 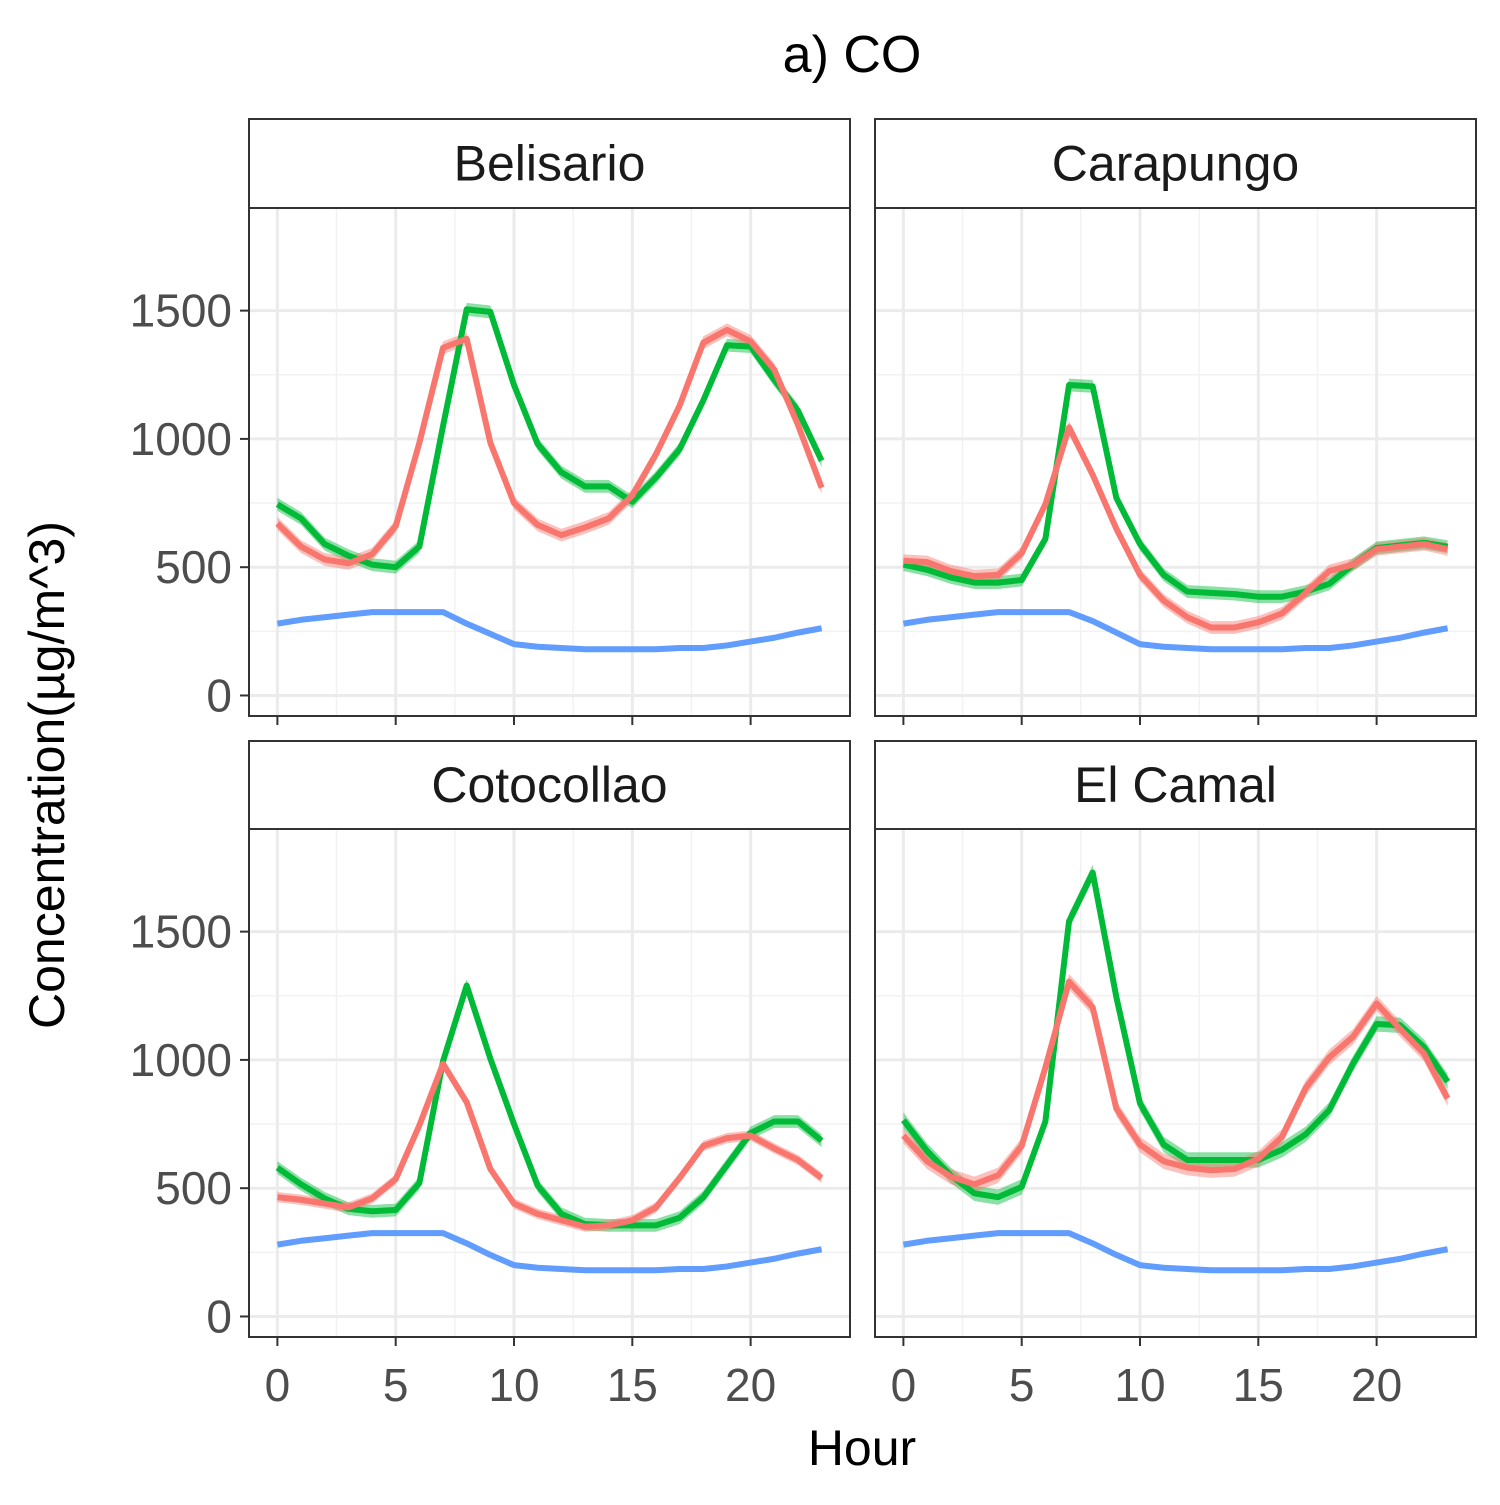 I want to click on facet-strip-label: Cotocollao, so click(x=549, y=785).